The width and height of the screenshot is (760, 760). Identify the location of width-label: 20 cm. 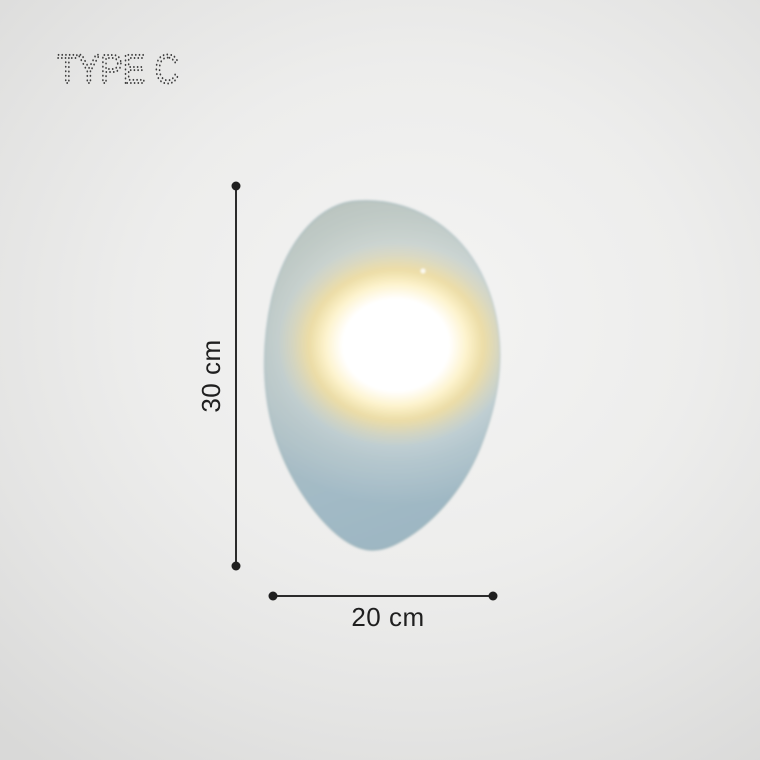
(387, 617).